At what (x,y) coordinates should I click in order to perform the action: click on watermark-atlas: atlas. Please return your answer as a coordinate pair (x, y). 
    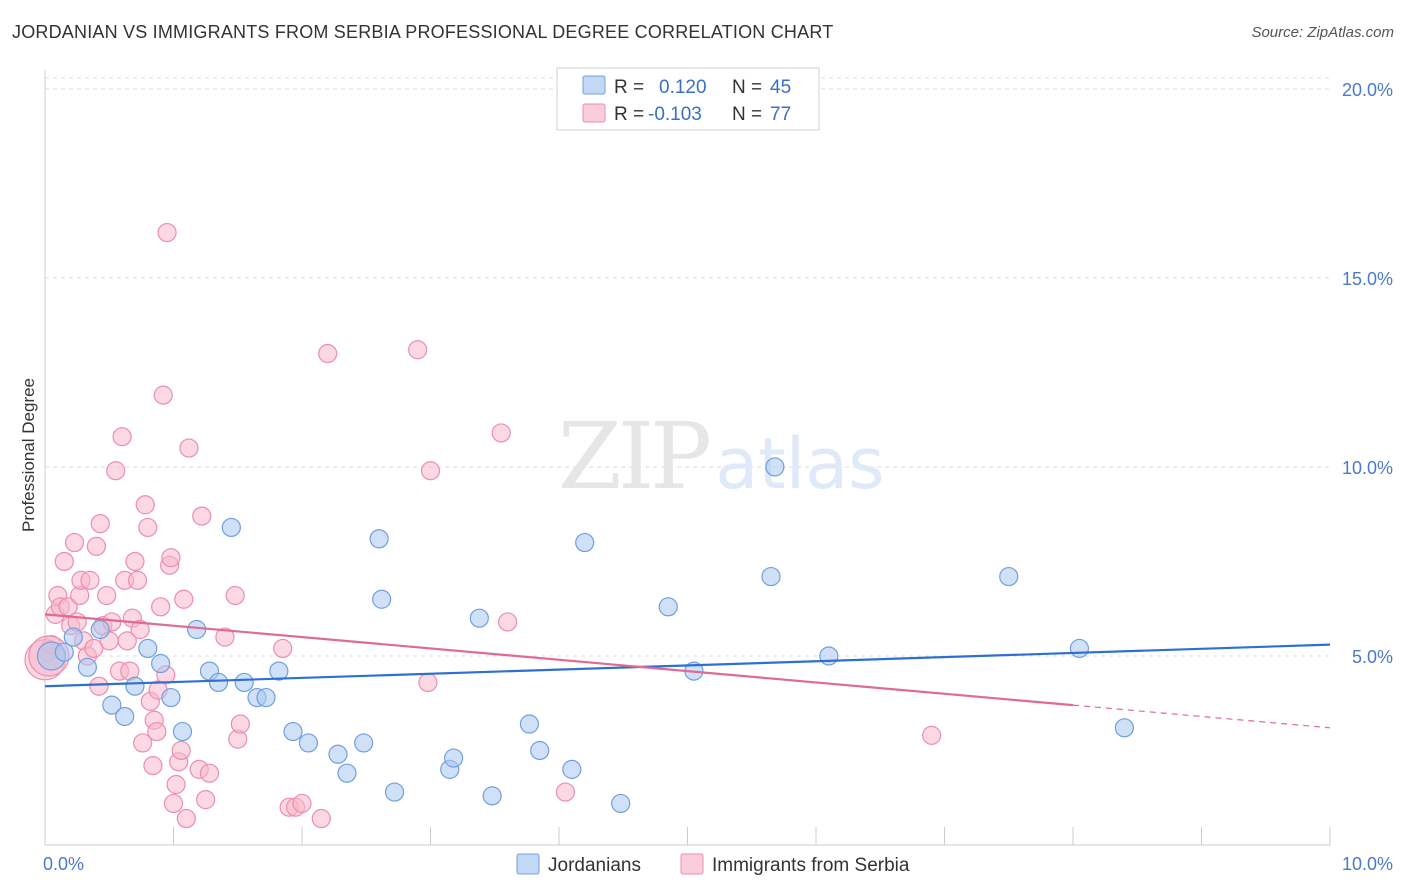
    Looking at the image, I should click on (799, 464).